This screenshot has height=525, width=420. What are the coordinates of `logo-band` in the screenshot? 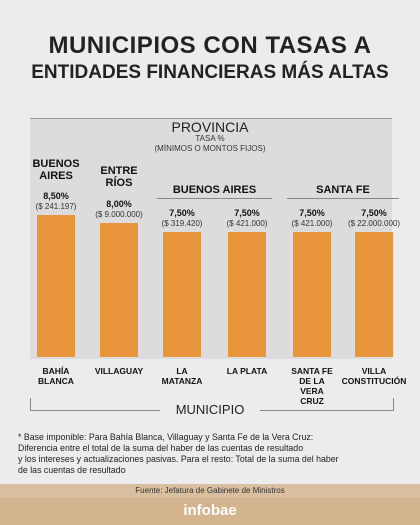 It's located at (210, 511).